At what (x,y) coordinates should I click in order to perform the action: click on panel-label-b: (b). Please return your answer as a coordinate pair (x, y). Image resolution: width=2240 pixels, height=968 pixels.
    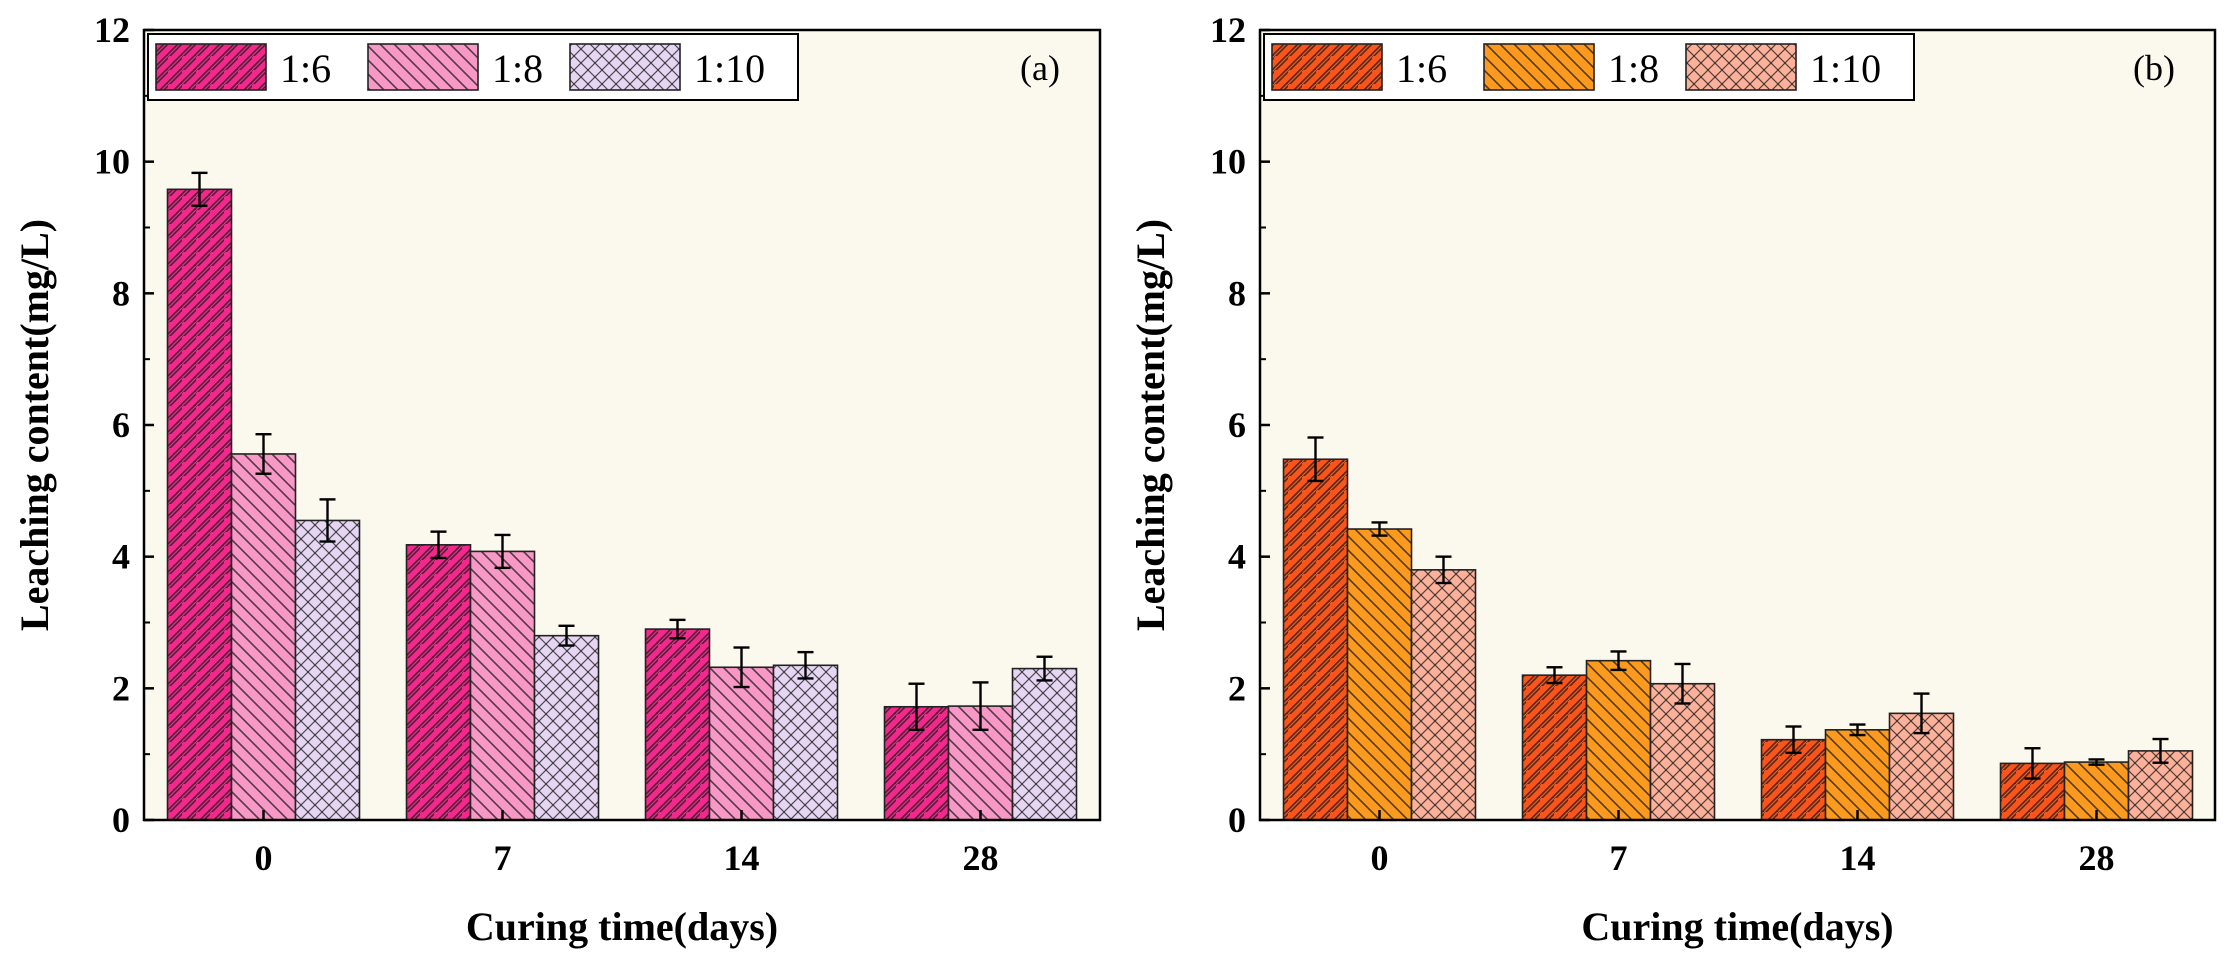
    Looking at the image, I should click on (2154, 68).